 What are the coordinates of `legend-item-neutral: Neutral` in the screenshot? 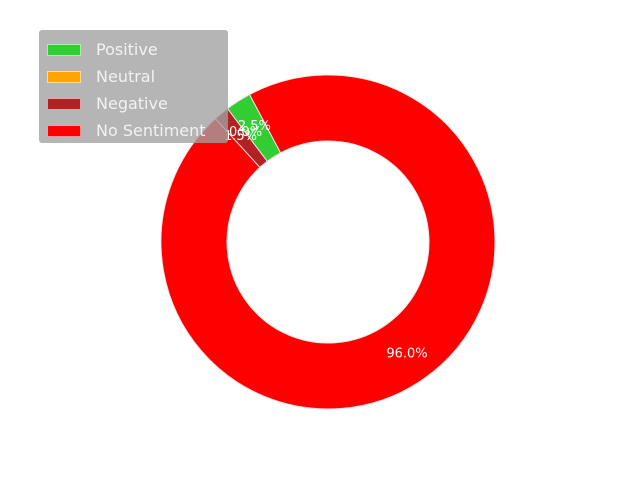 It's located at (137, 76).